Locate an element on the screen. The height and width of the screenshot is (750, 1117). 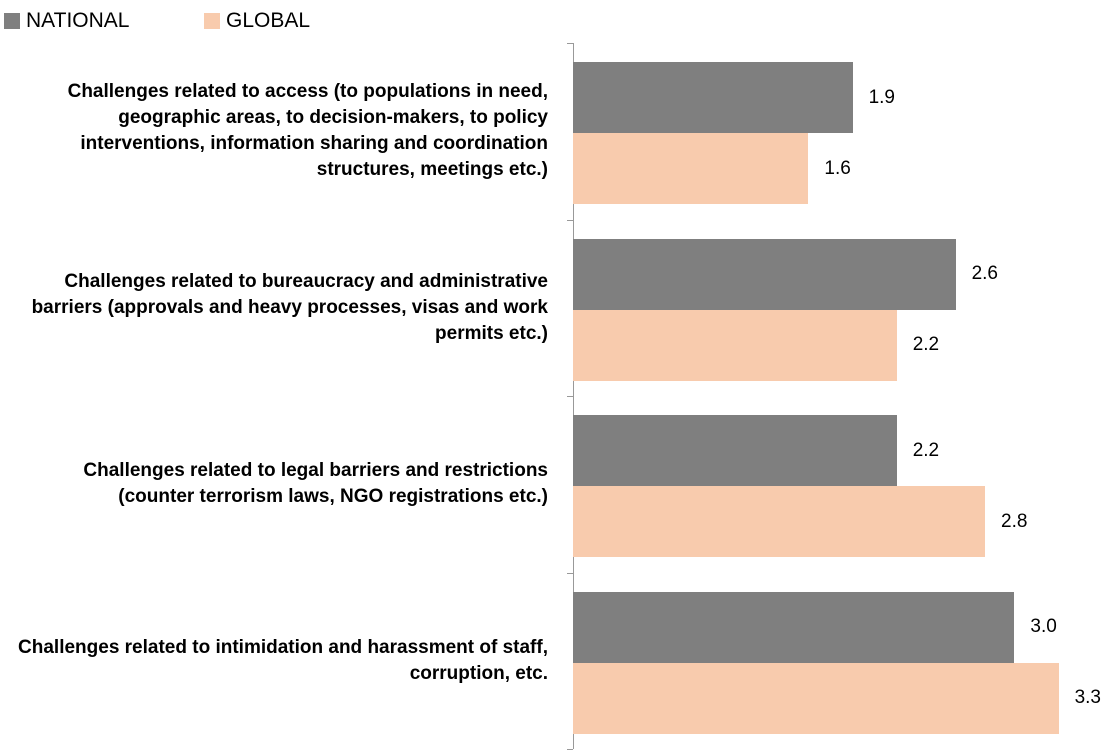
legend-label: NATIONAL is located at coordinates (78, 20).